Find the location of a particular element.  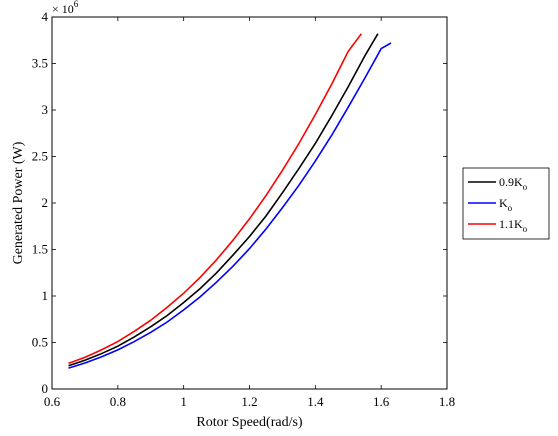

y-tick-label: 0 is located at coordinates (45, 388).